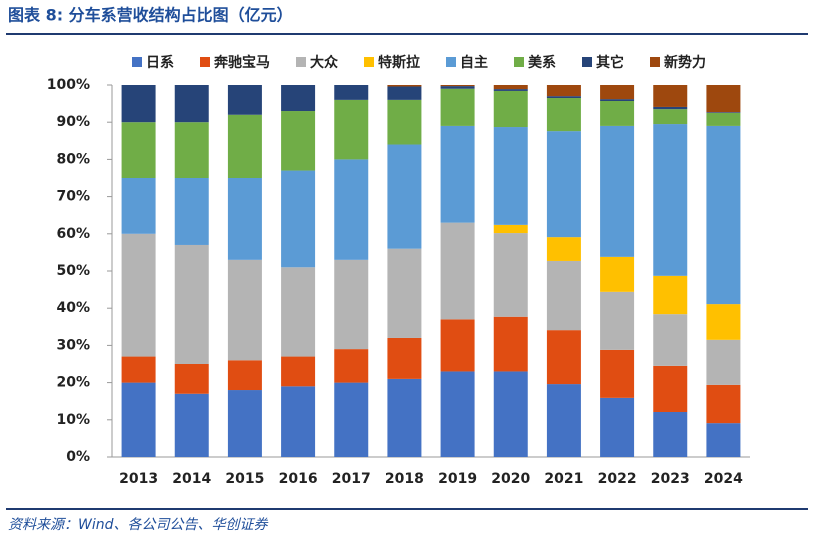  What do you see at coordinates (670, 479) in the screenshot?
I see `x-tick-label: 2023` at bounding box center [670, 479].